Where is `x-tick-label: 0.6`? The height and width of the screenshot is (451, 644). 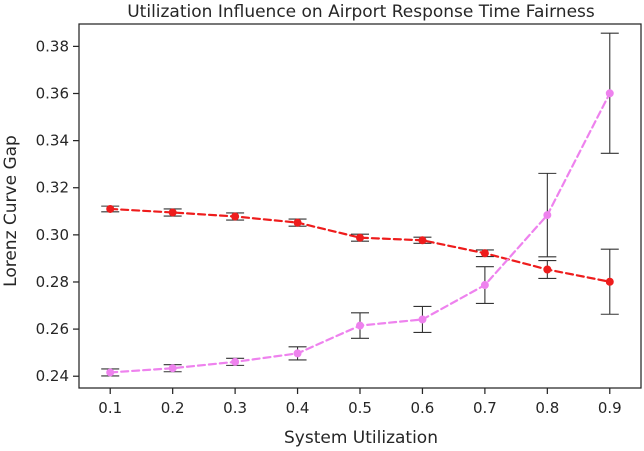
x-tick-label: 0.6 is located at coordinates (423, 408).